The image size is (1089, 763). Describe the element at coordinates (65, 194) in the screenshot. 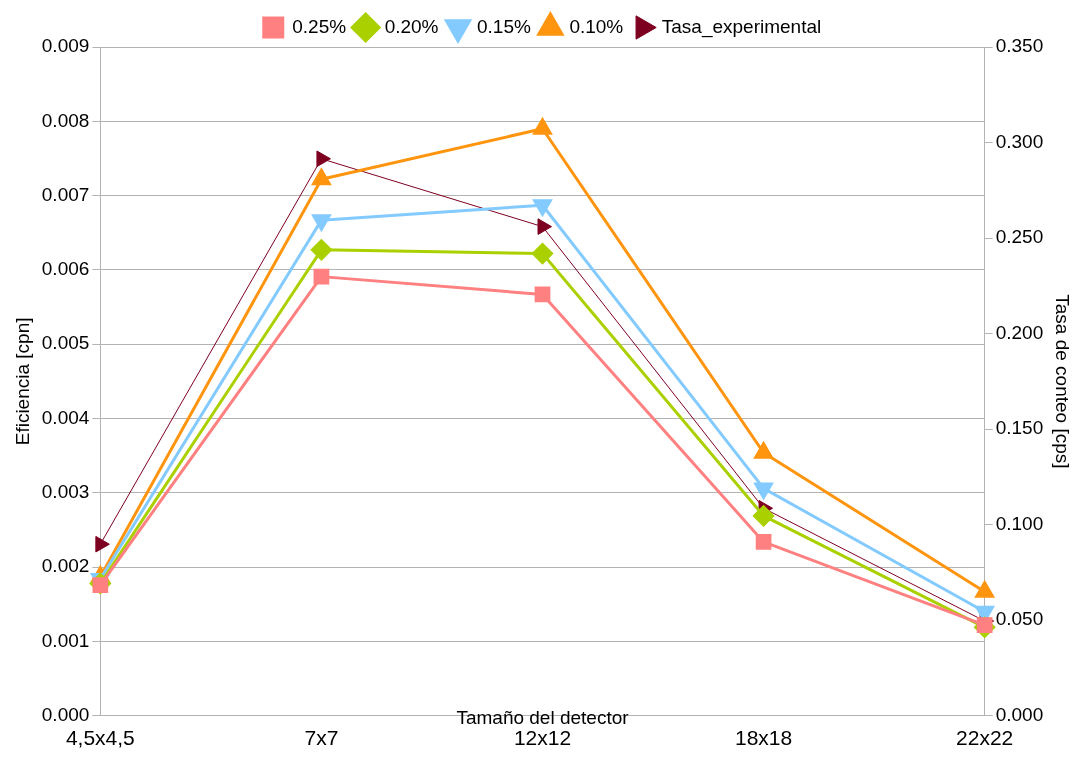

I see `y-tick-label: 0.007` at that location.